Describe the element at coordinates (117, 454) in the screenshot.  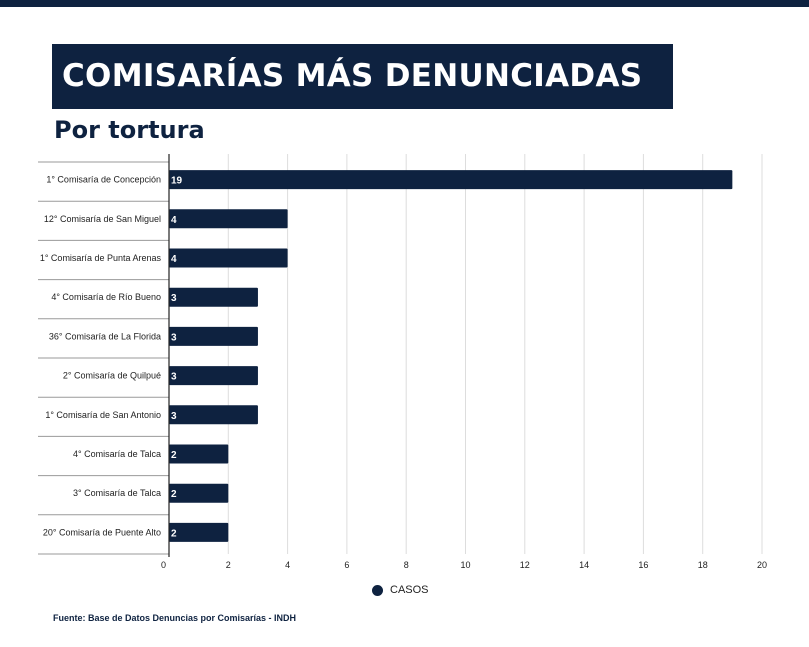
I see `category-label: 4° Comisaría de Talca` at that location.